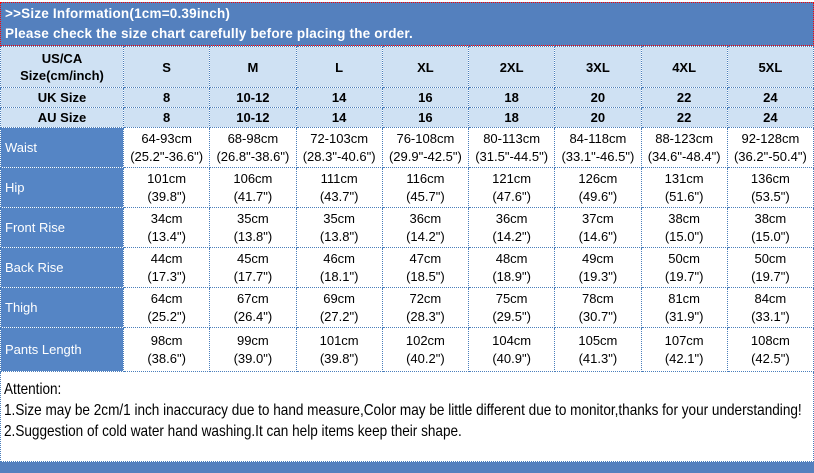  I want to click on measurement-cell: 81cm (31.9"), so click(684, 307).